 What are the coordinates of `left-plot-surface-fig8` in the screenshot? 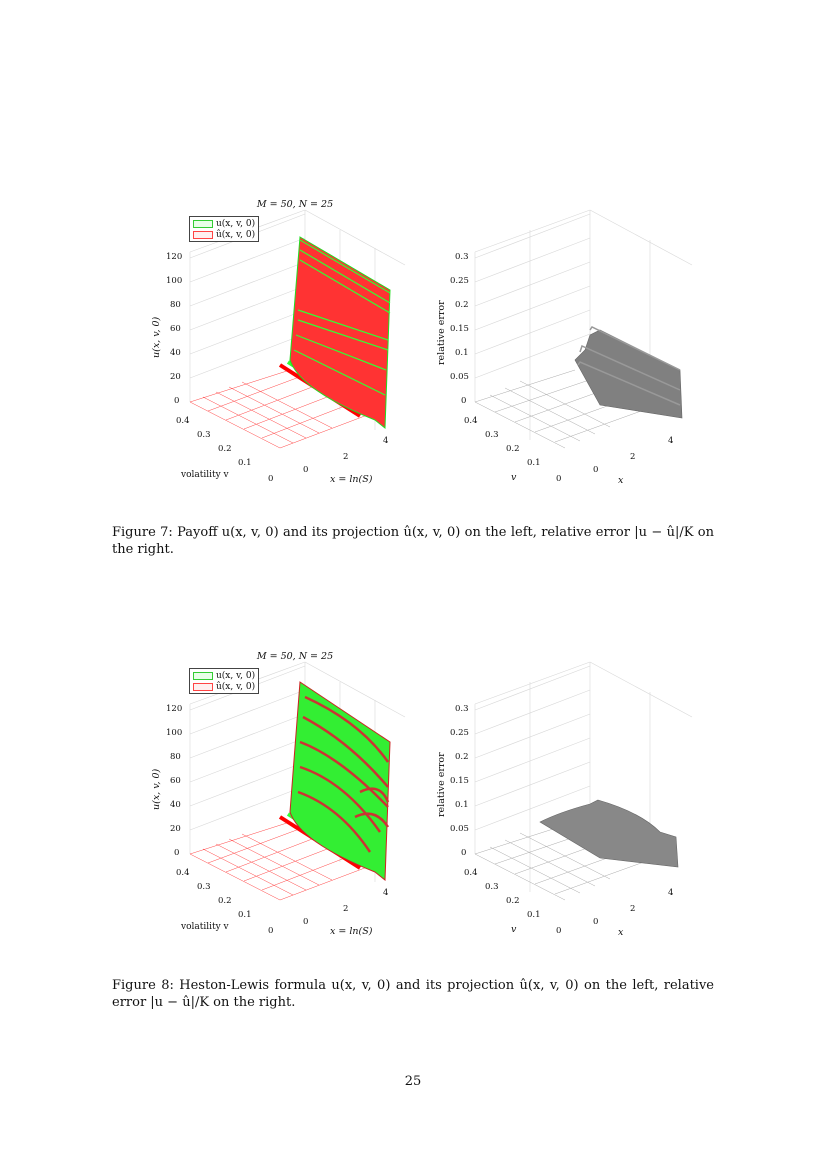 It's located at (340, 781).